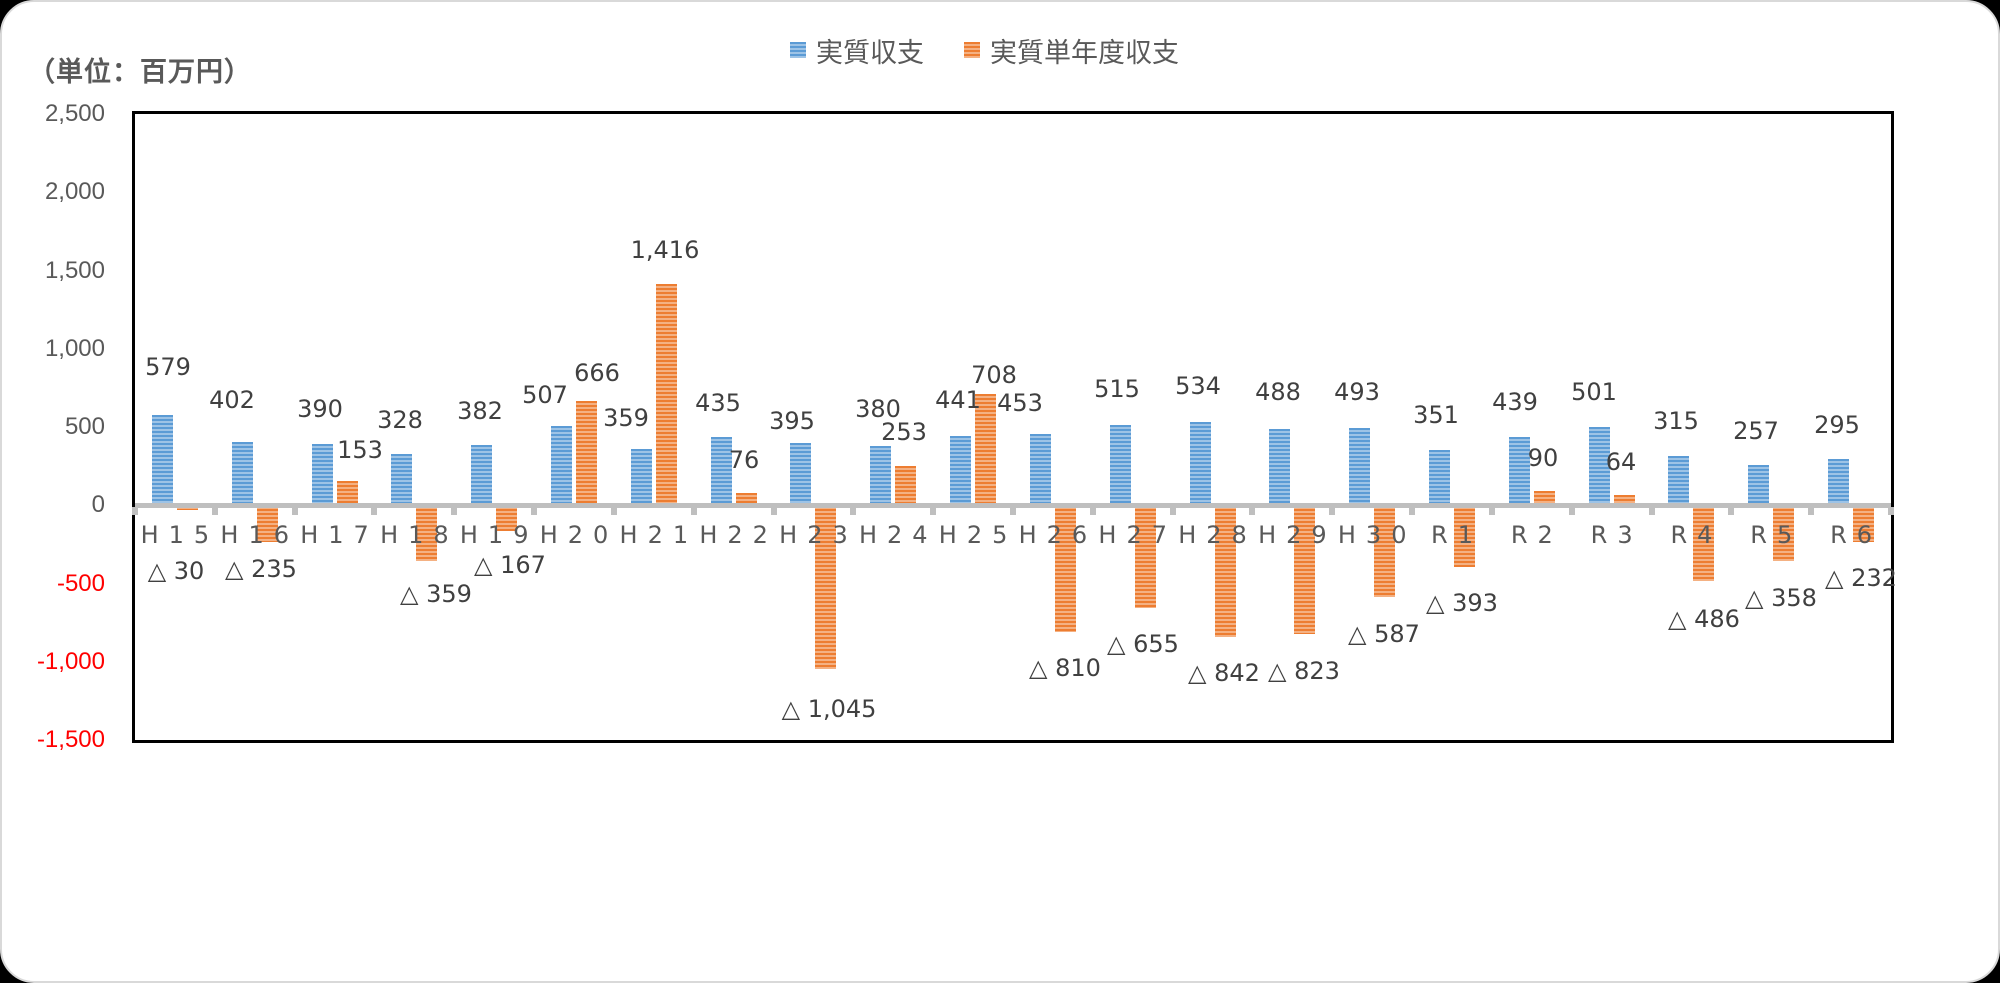 This screenshot has height=983, width=2000. What do you see at coordinates (1543, 458) in the screenshot?
I see `data-label-tannendo-shushi: 90` at bounding box center [1543, 458].